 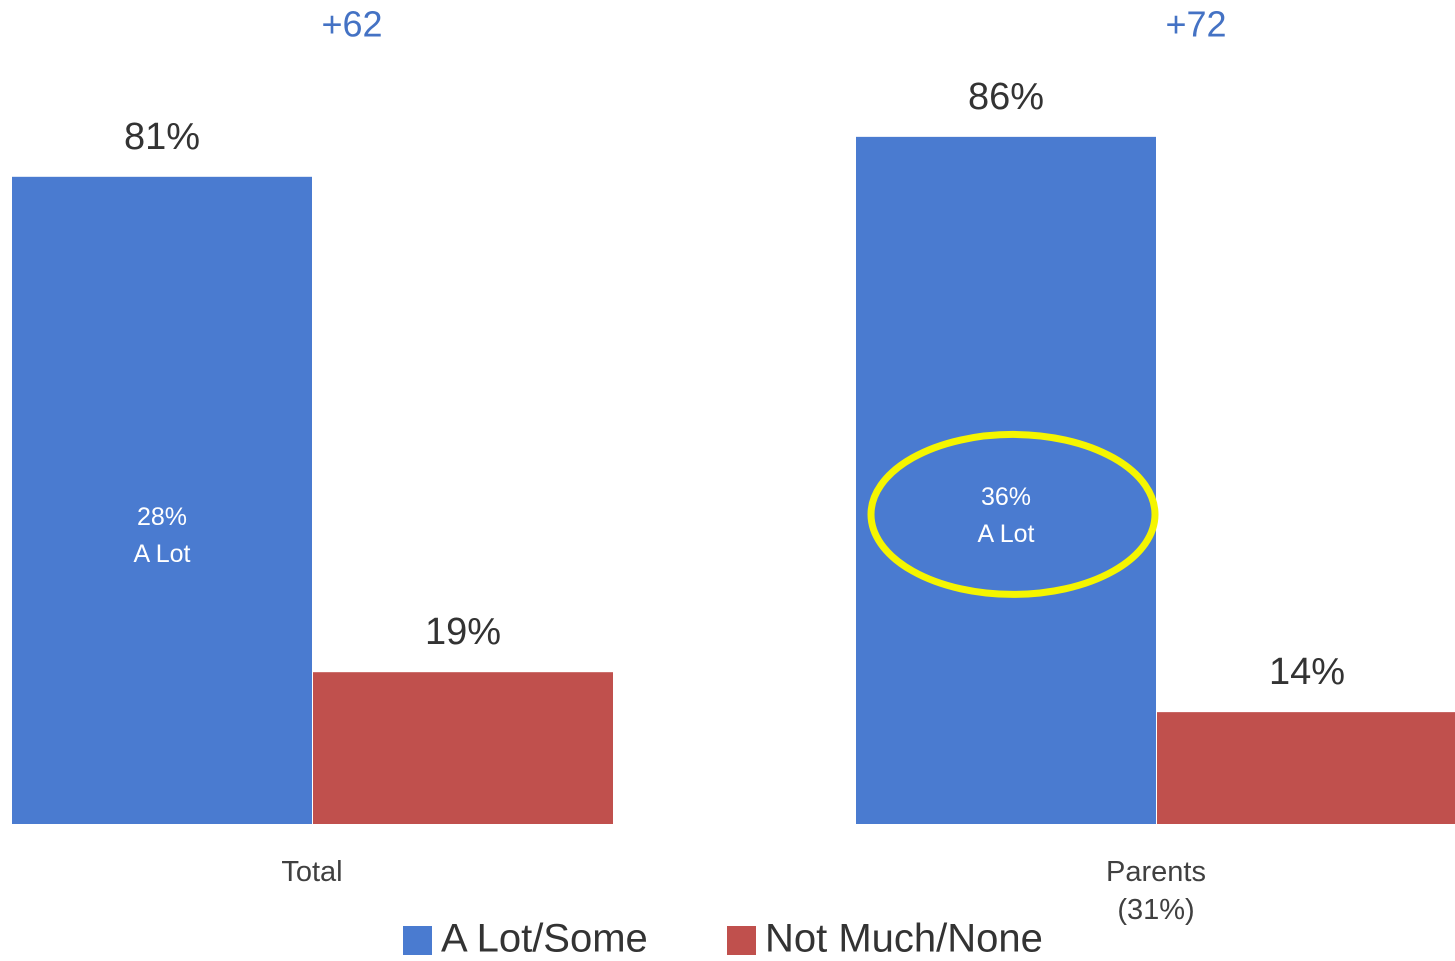 What do you see at coordinates (1006, 97) in the screenshot?
I see `value-label: 86%` at bounding box center [1006, 97].